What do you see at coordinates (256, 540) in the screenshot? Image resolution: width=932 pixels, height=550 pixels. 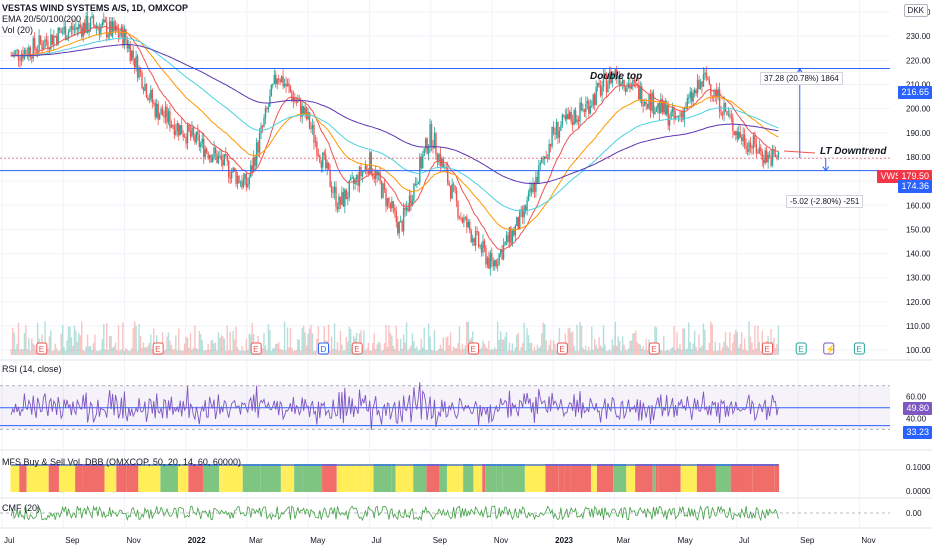 I see `time-tick-label: Mar` at bounding box center [256, 540].